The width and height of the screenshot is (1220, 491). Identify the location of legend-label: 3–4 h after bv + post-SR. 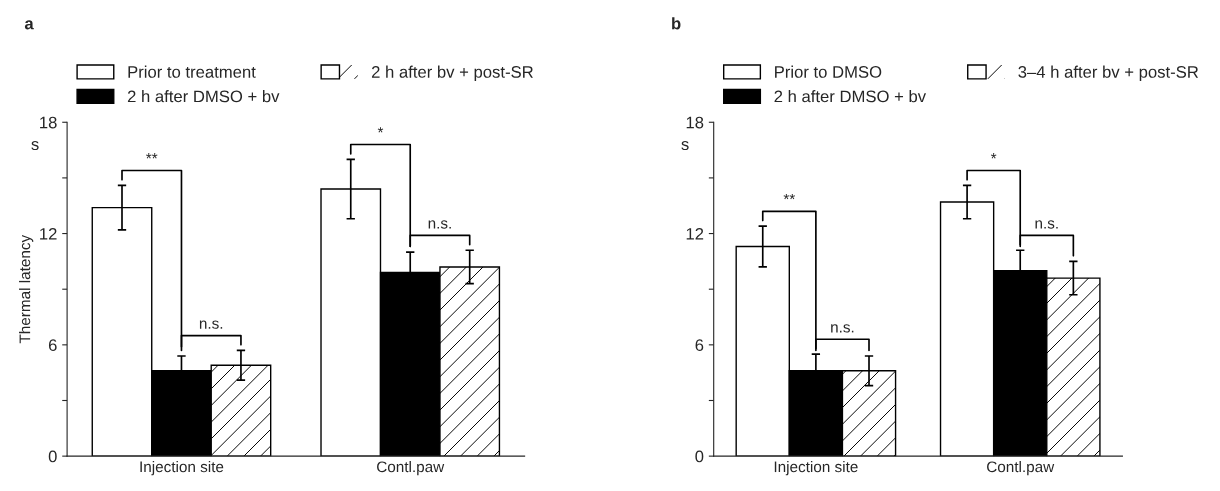
(1108, 73).